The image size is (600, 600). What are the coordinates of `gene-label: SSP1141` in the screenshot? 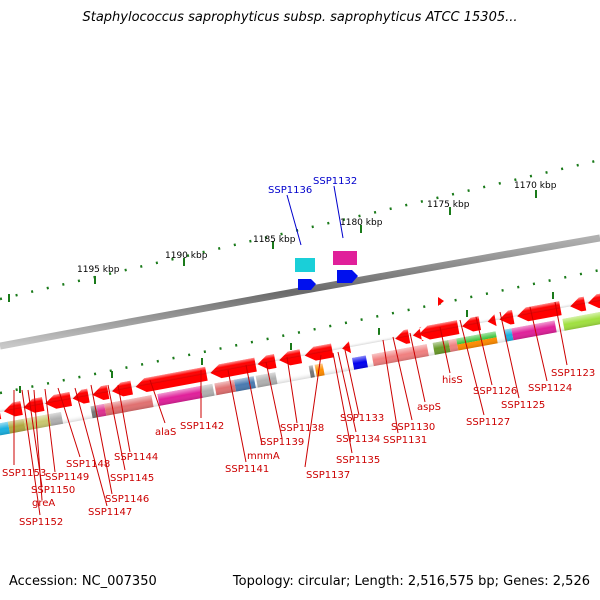 It's located at (247, 469).